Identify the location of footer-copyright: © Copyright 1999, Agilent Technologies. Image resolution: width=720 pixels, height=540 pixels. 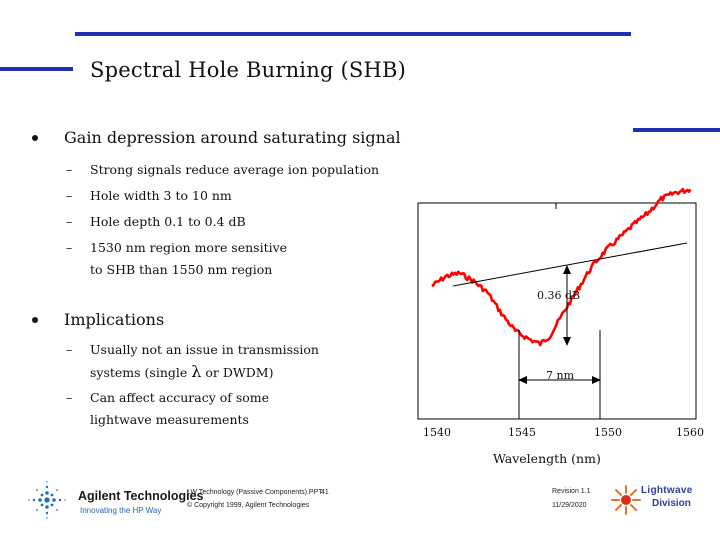
(248, 505).